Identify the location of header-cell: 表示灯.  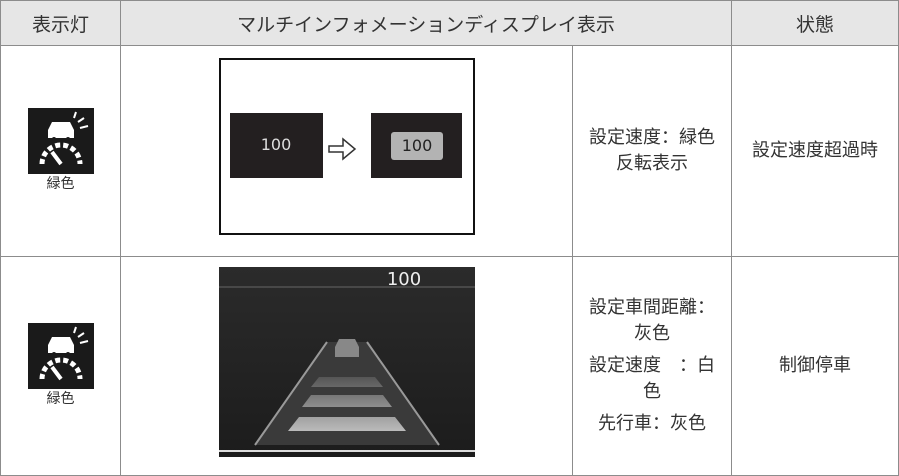
(60, 23).